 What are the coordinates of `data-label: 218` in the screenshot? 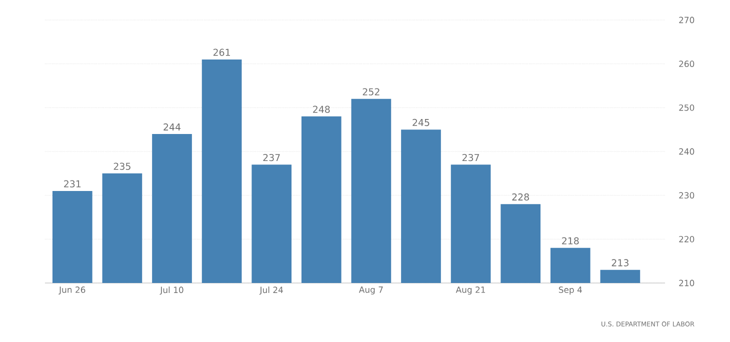 It's located at (570, 240).